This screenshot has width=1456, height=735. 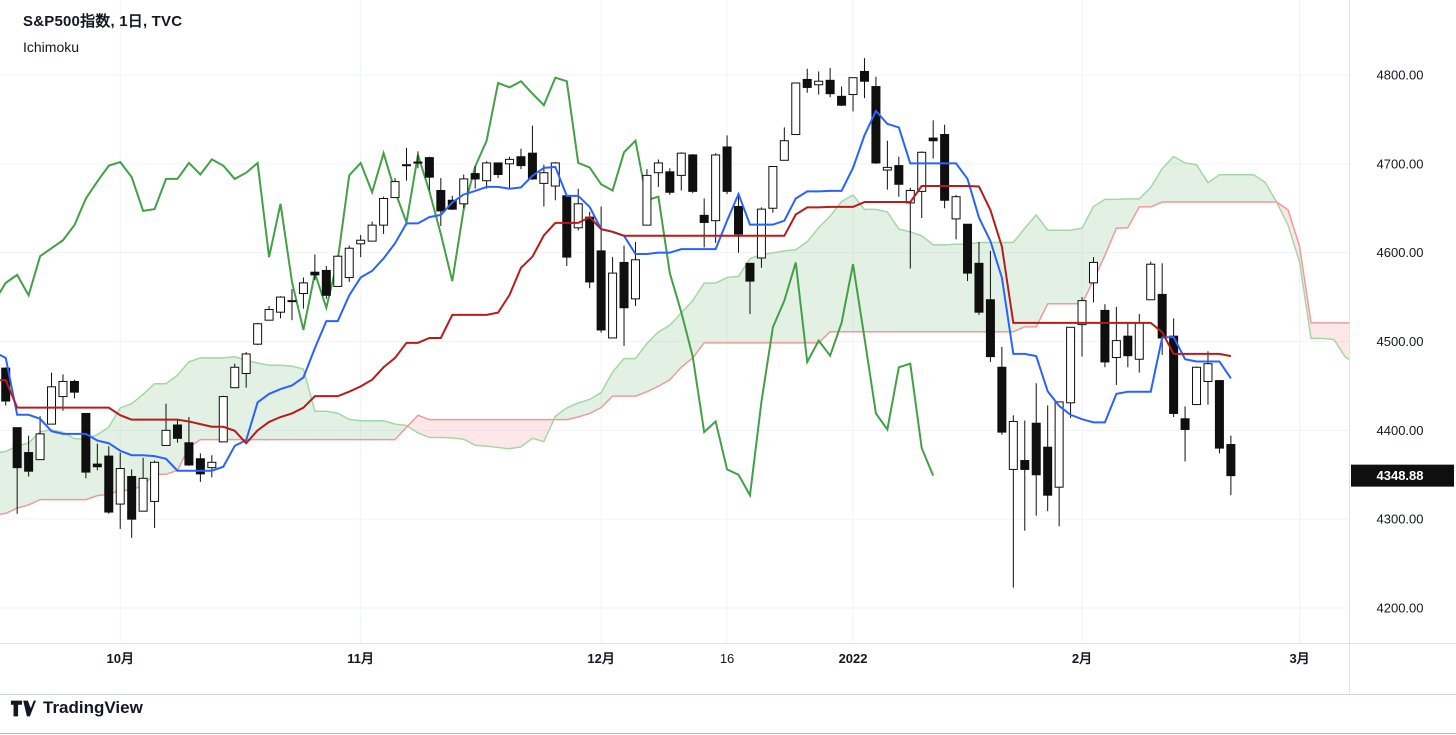 What do you see at coordinates (360, 658) in the screenshot?
I see `time-tick-label: 11月` at bounding box center [360, 658].